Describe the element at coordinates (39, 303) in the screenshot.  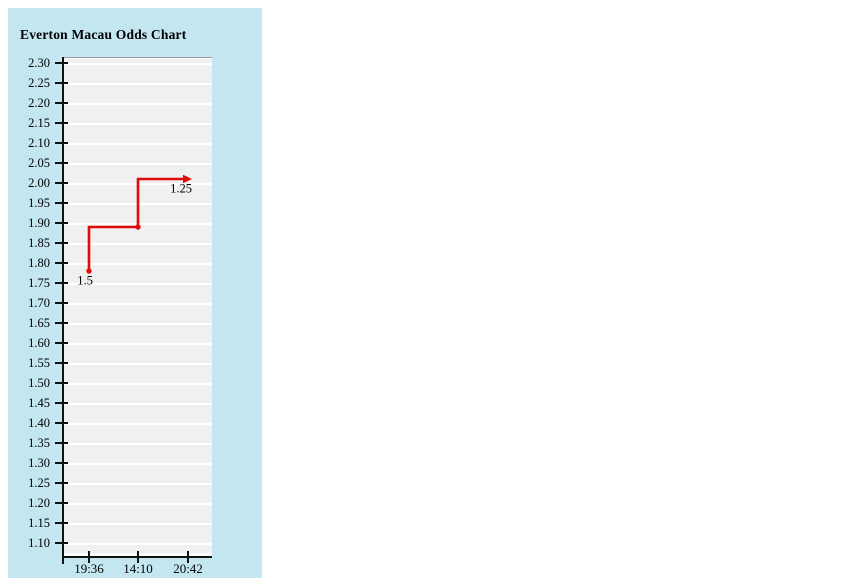
I see `y-tick-label: 1.70` at that location.